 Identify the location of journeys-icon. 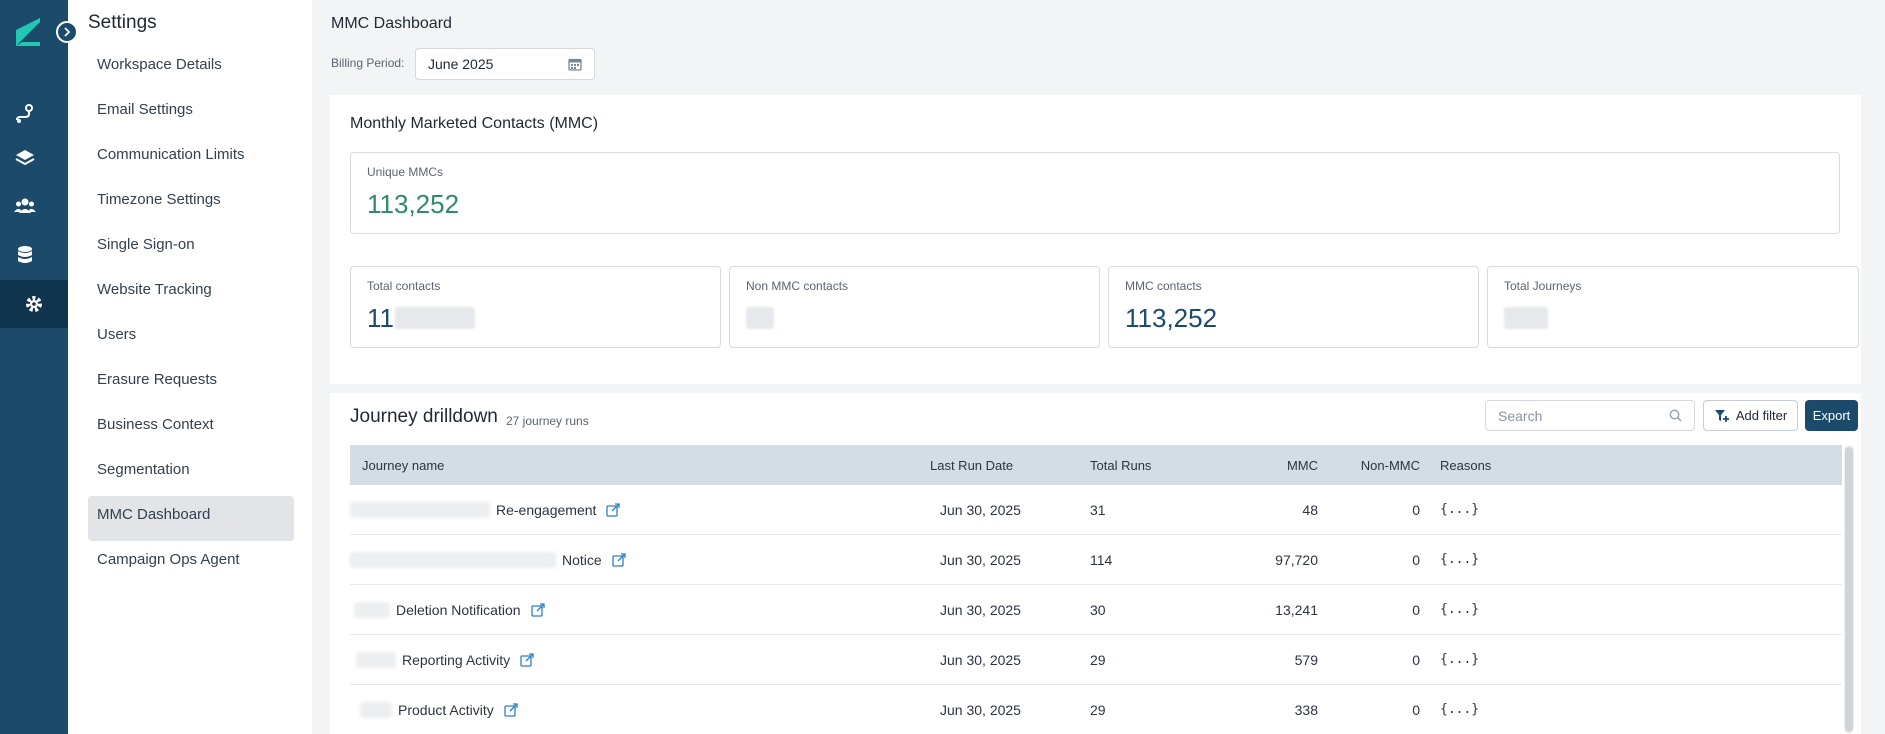
(25, 113).